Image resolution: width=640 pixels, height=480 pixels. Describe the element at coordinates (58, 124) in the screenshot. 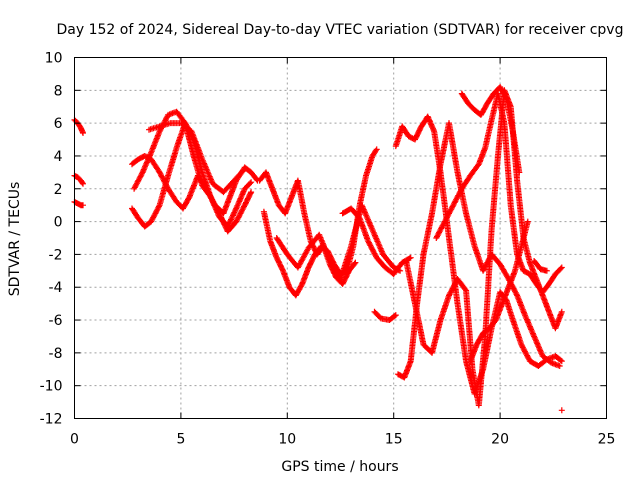

I see `y-tick-label: 6` at that location.